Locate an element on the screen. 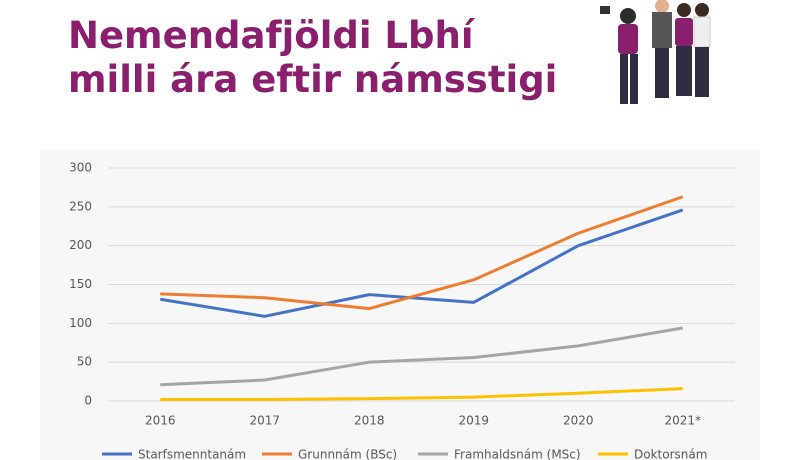  y-tick-label: 50 is located at coordinates (84, 362).